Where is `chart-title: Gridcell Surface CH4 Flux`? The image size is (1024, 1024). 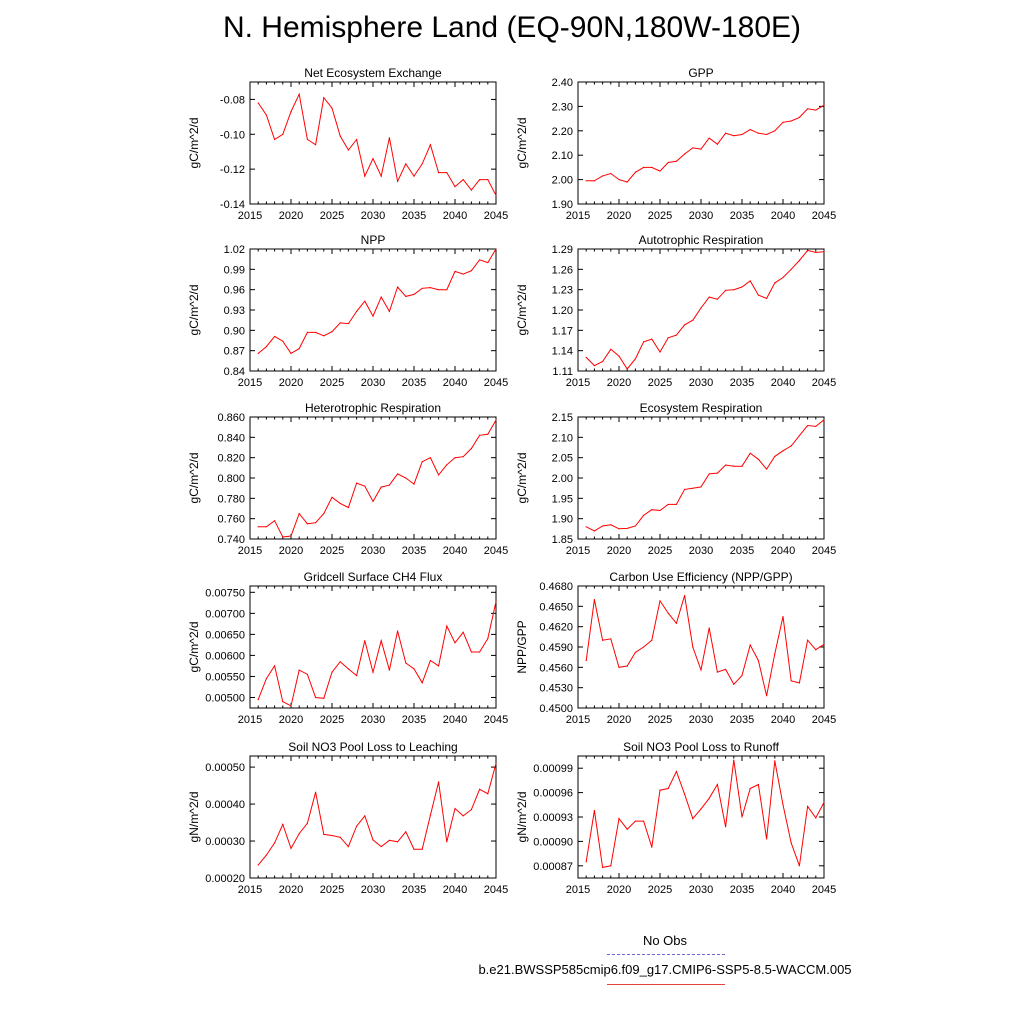 chart-title: Gridcell Surface CH4 Flux is located at coordinates (373, 577).